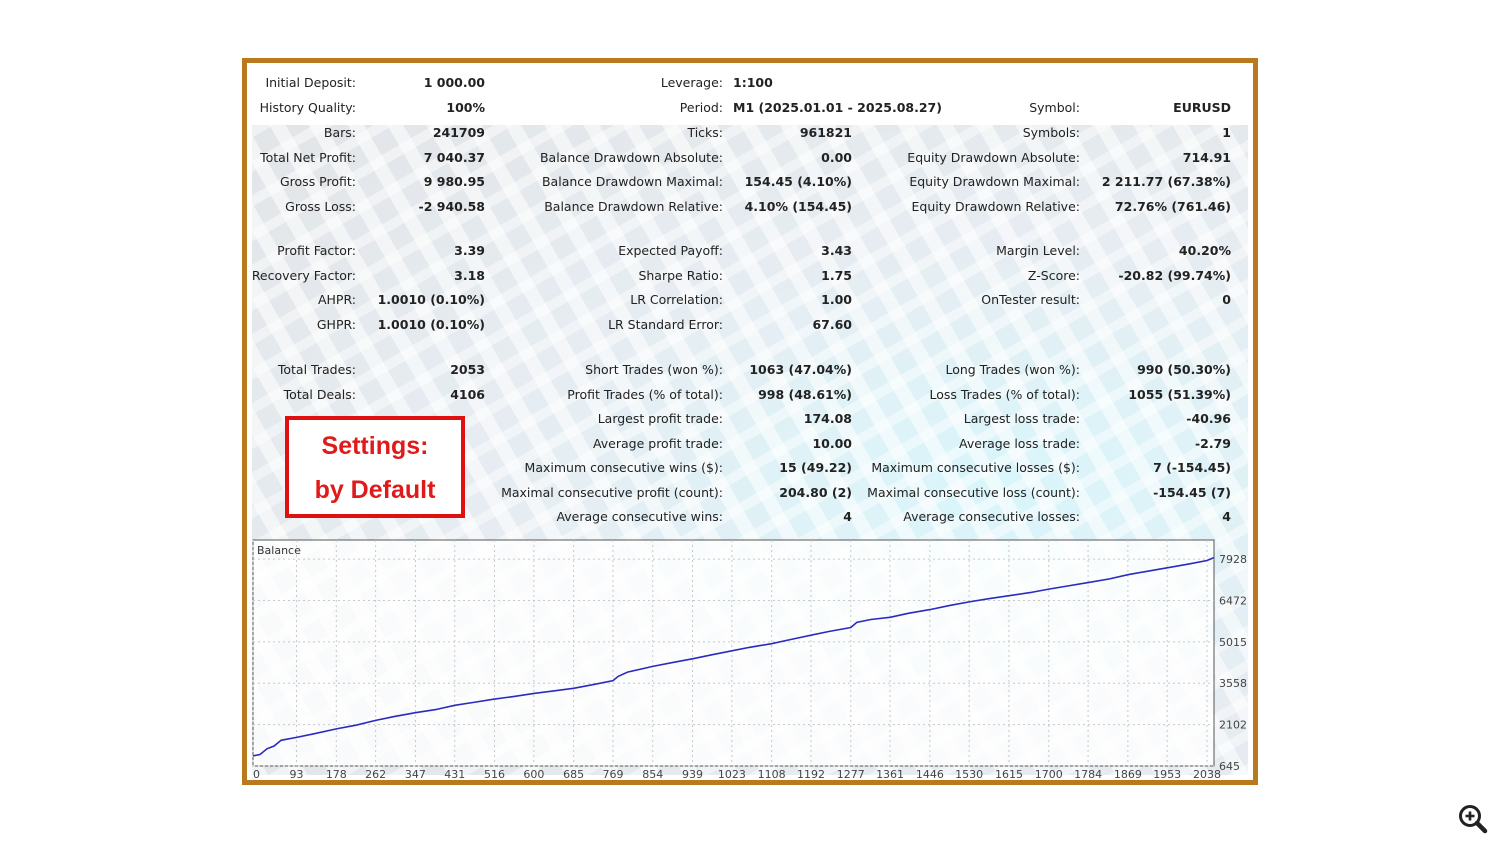 The image size is (1500, 844). Describe the element at coordinates (705, 132) in the screenshot. I see `stat-label: Ticks:` at that location.